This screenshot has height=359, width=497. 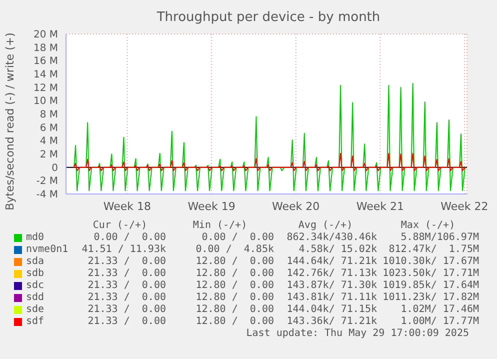 I want to click on text: Min (-/+), so click(x=220, y=226).